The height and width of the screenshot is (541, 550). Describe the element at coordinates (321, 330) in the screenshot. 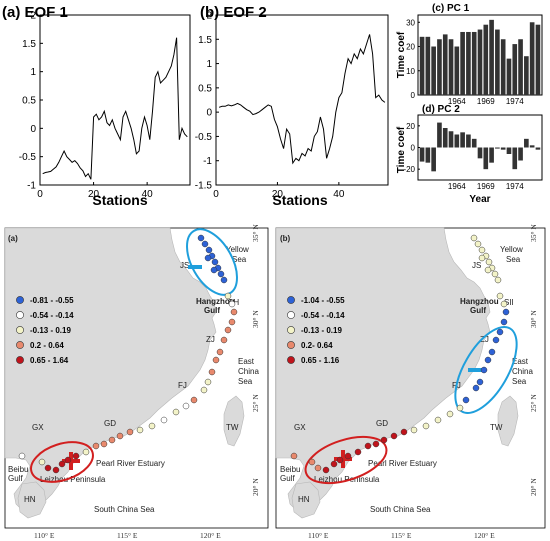

I see `map-b-legend-label: -0.13 - 0.19` at that location.